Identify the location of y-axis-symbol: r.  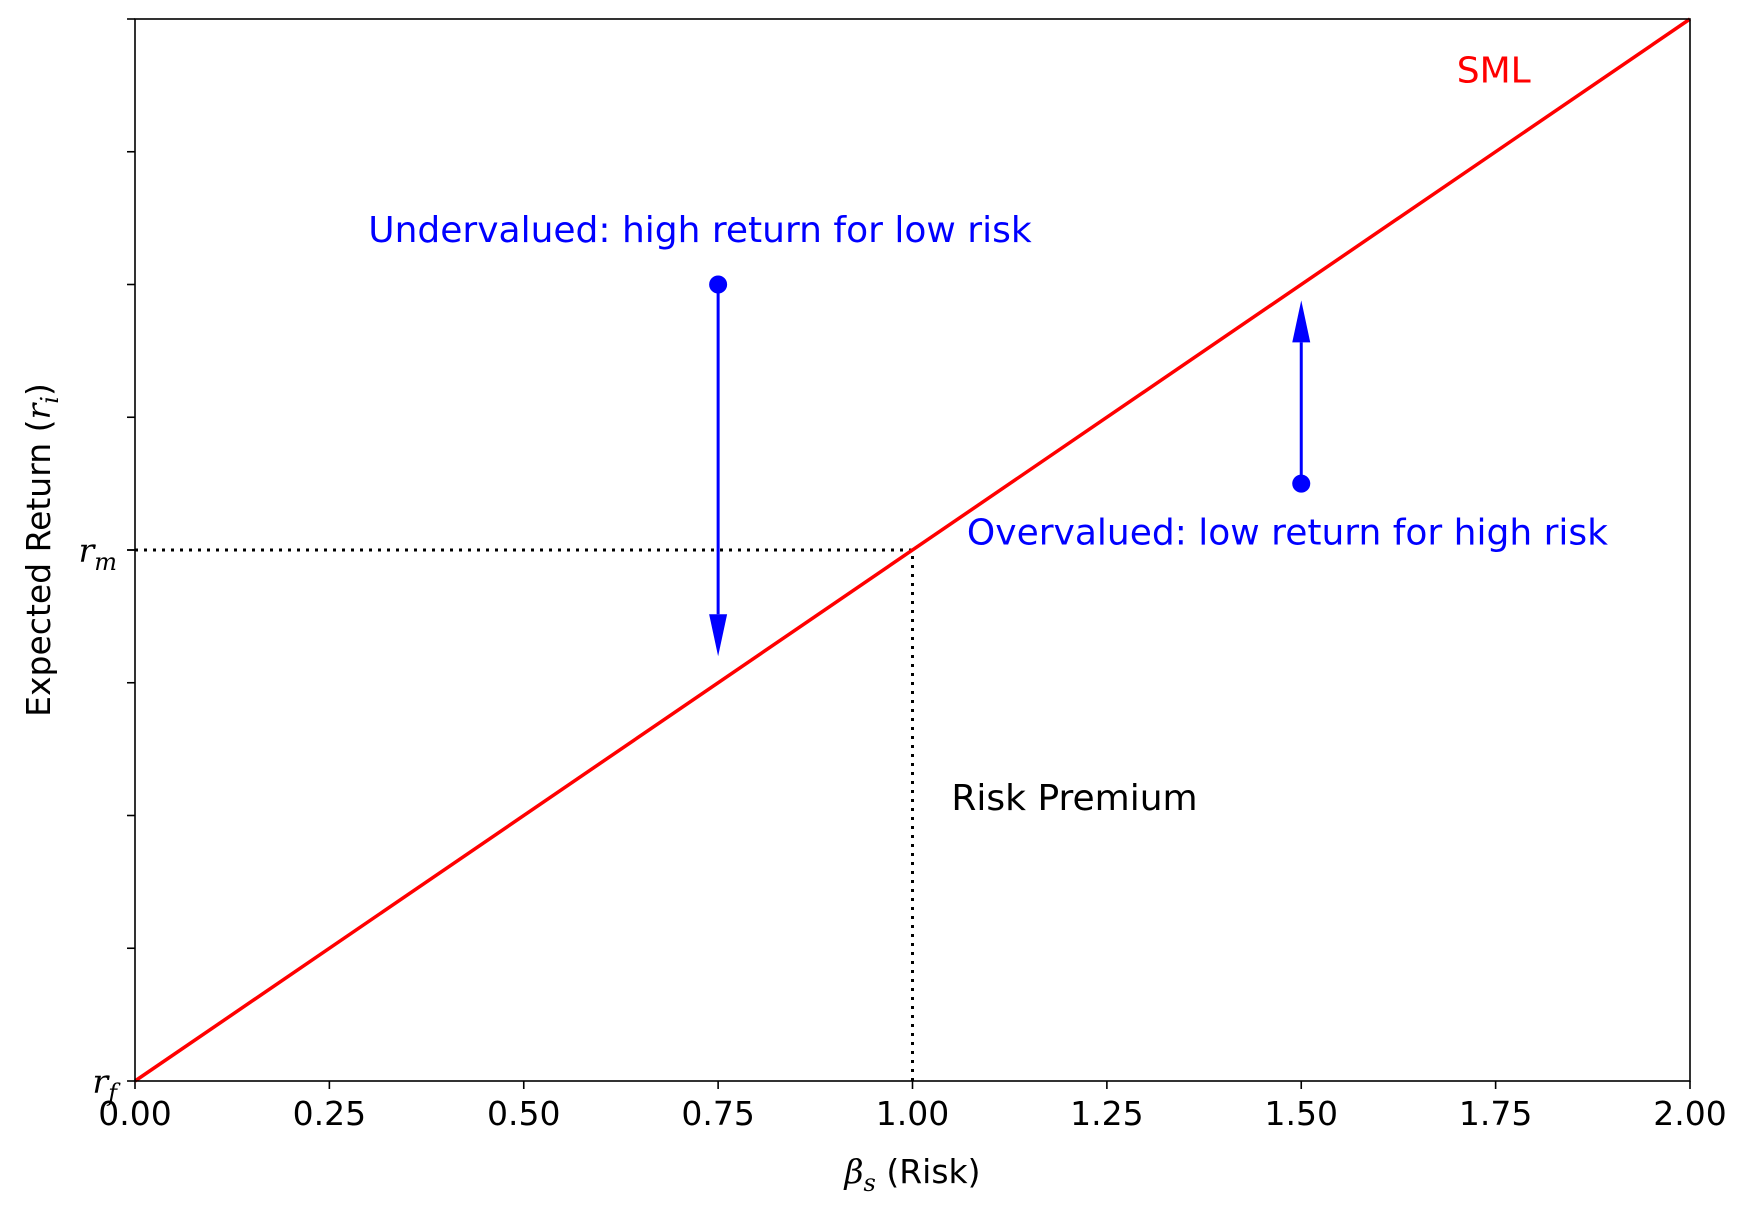
(38, 411).